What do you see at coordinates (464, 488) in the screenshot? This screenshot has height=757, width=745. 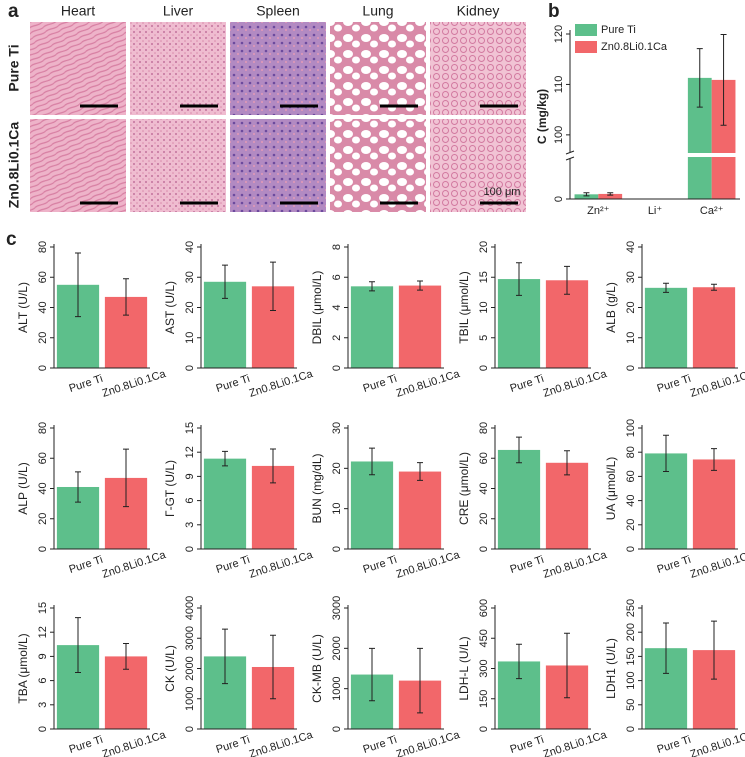 I see `y-axis-label: CRE (μmol/L)` at bounding box center [464, 488].